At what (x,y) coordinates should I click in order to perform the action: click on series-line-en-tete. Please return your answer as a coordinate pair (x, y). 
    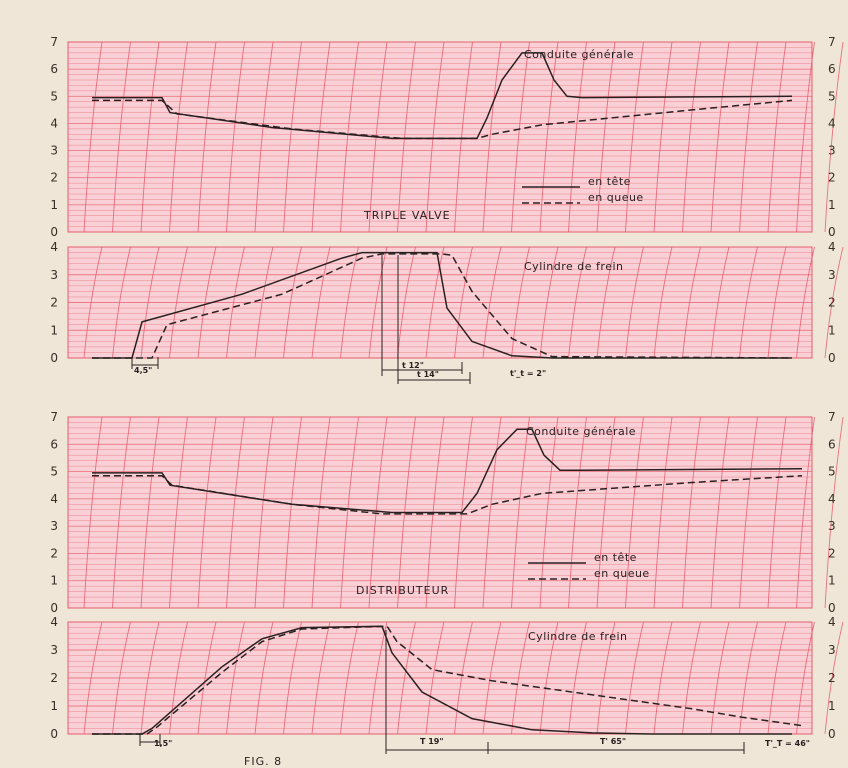
    Looking at the image, I should click on (442, 305).